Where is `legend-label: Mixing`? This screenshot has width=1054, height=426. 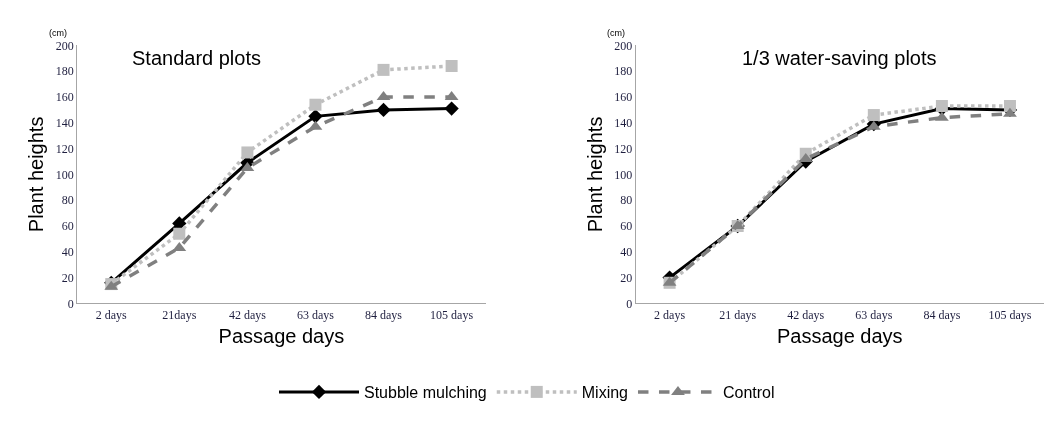 legend-label: Mixing is located at coordinates (604, 393).